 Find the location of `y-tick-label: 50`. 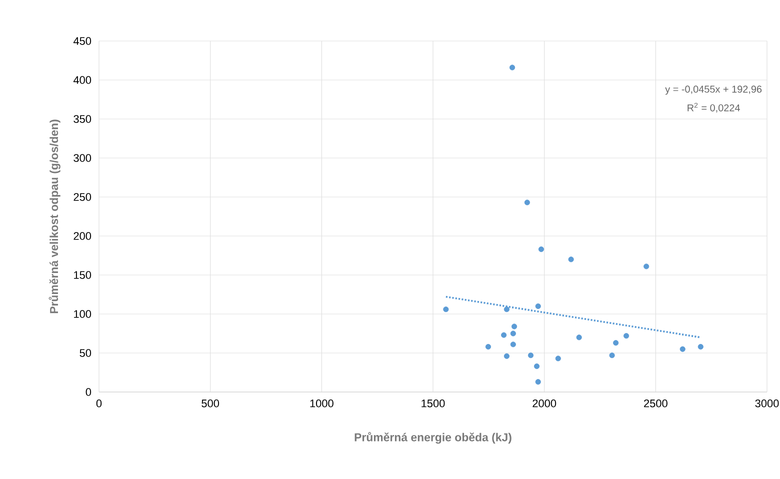

y-tick-label: 50 is located at coordinates (86, 353).